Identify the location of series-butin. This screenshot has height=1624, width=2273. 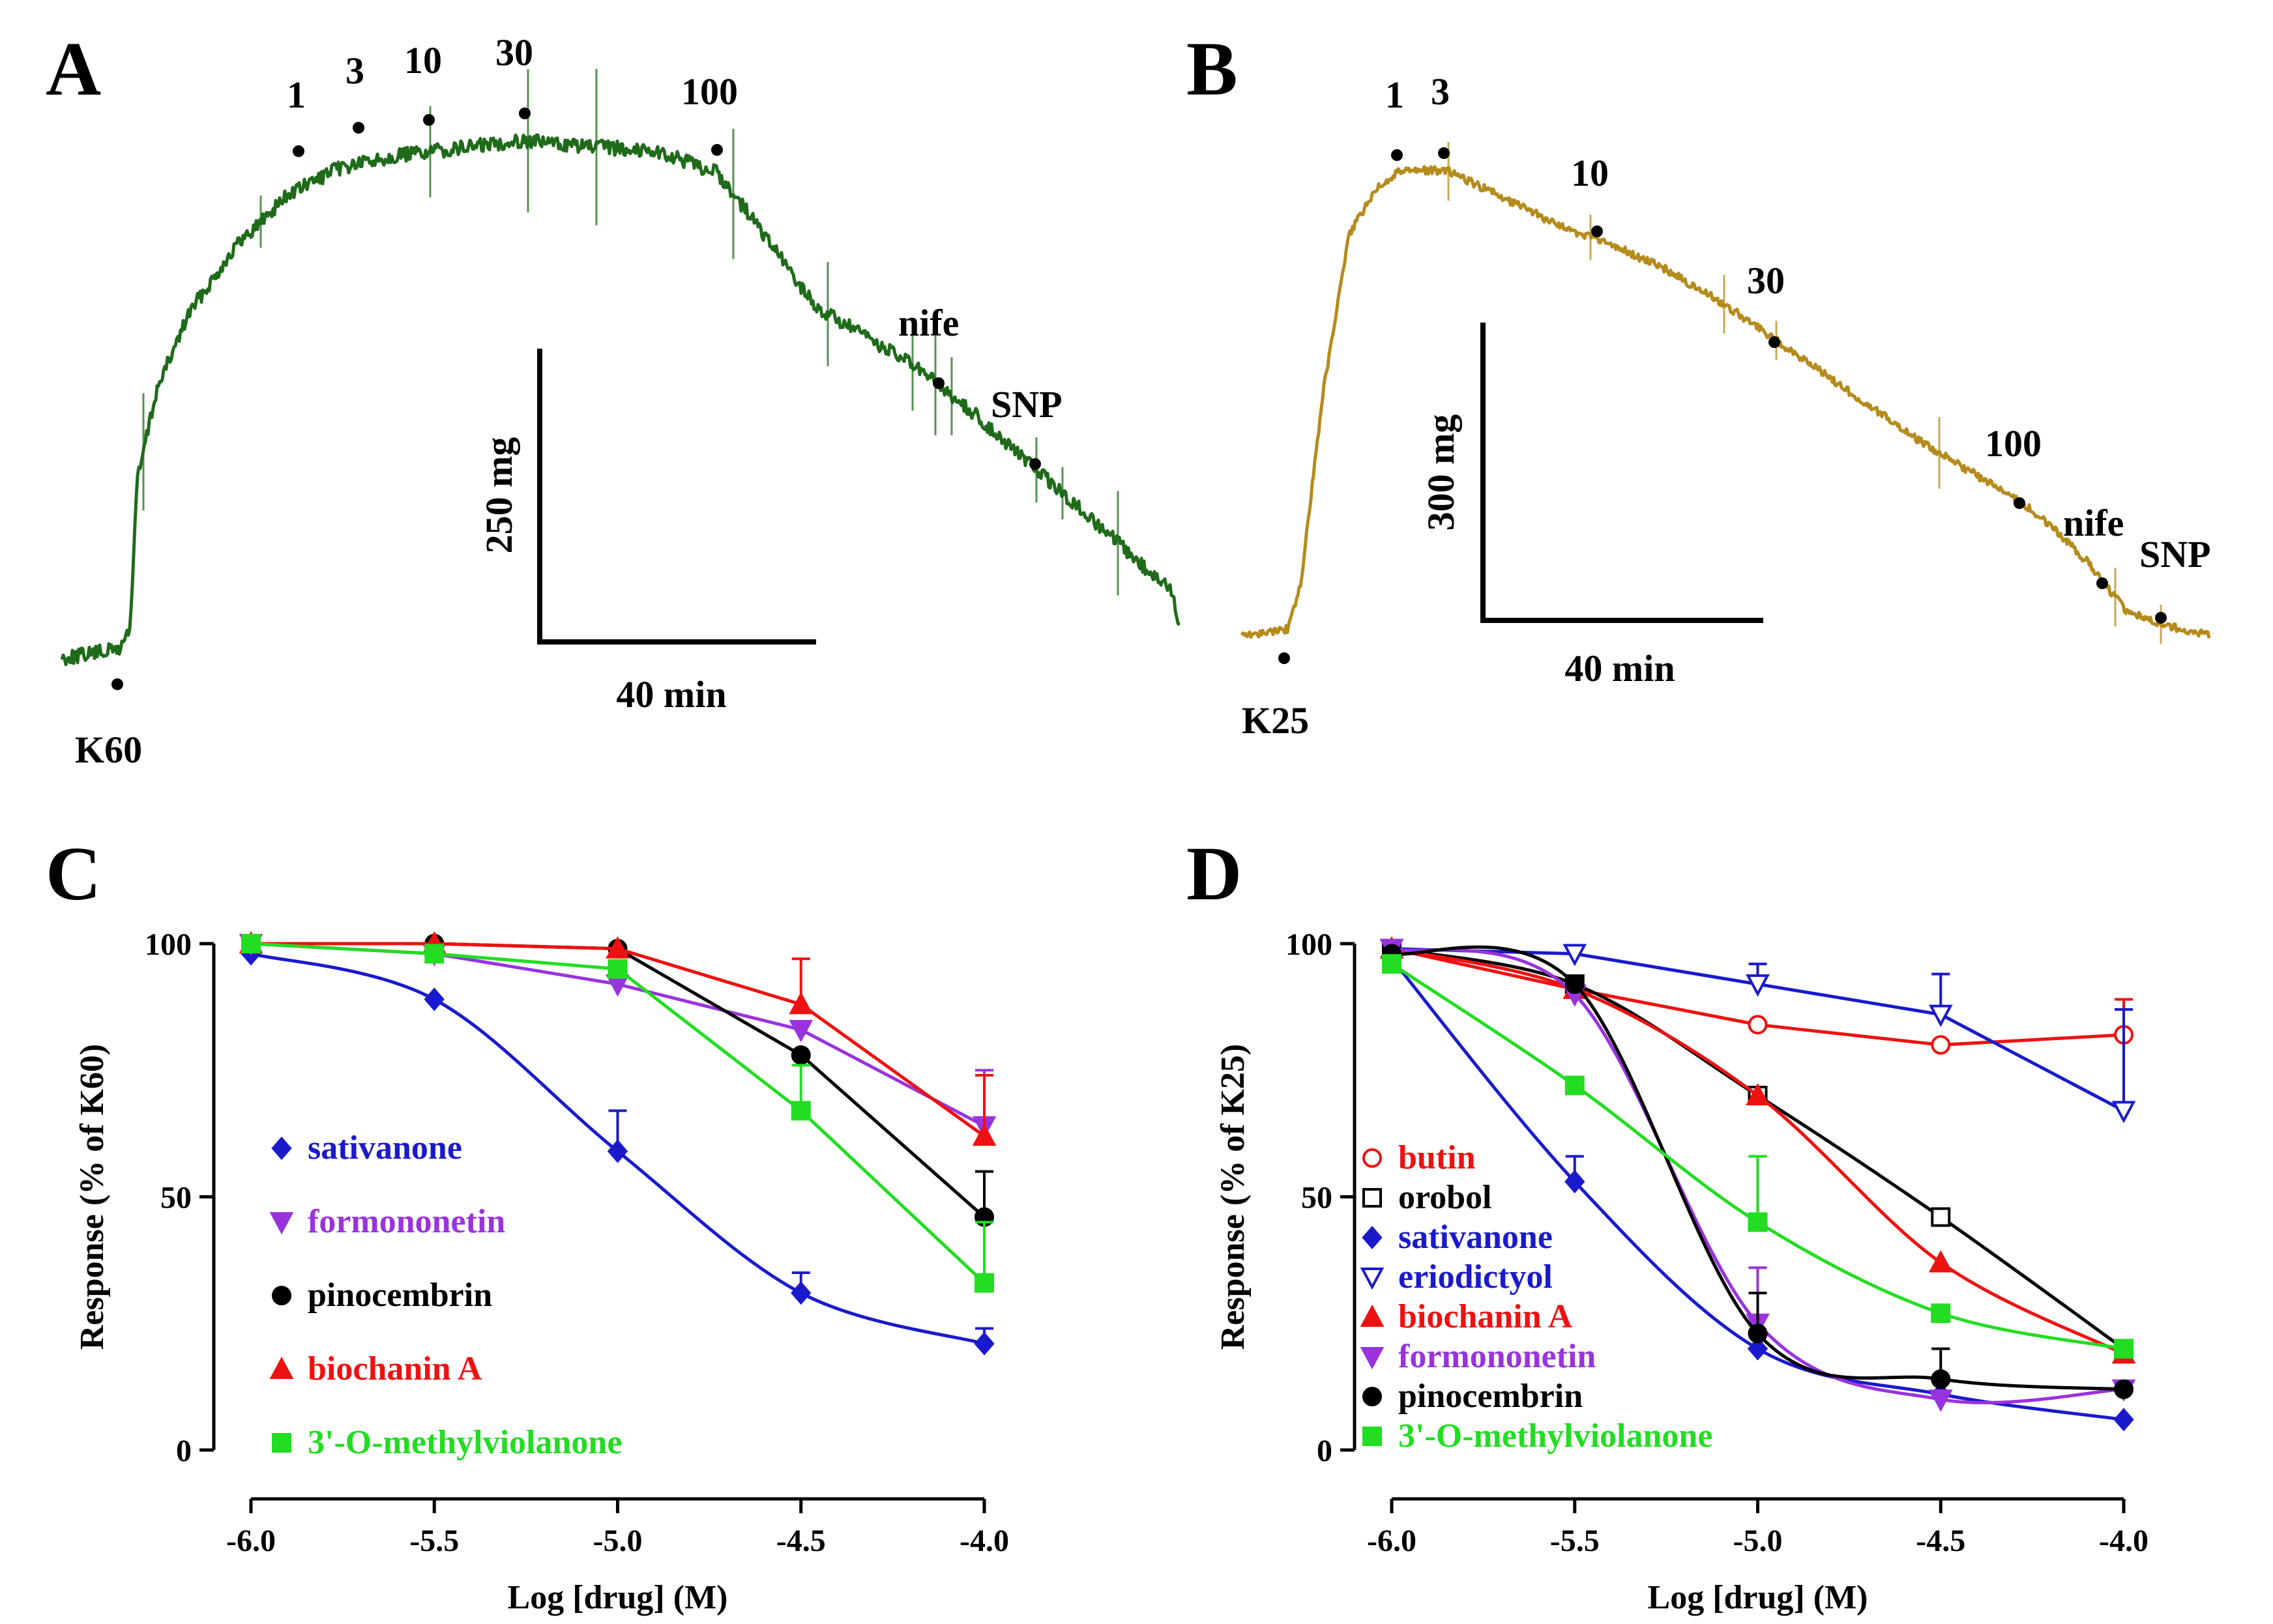
(1758, 996).